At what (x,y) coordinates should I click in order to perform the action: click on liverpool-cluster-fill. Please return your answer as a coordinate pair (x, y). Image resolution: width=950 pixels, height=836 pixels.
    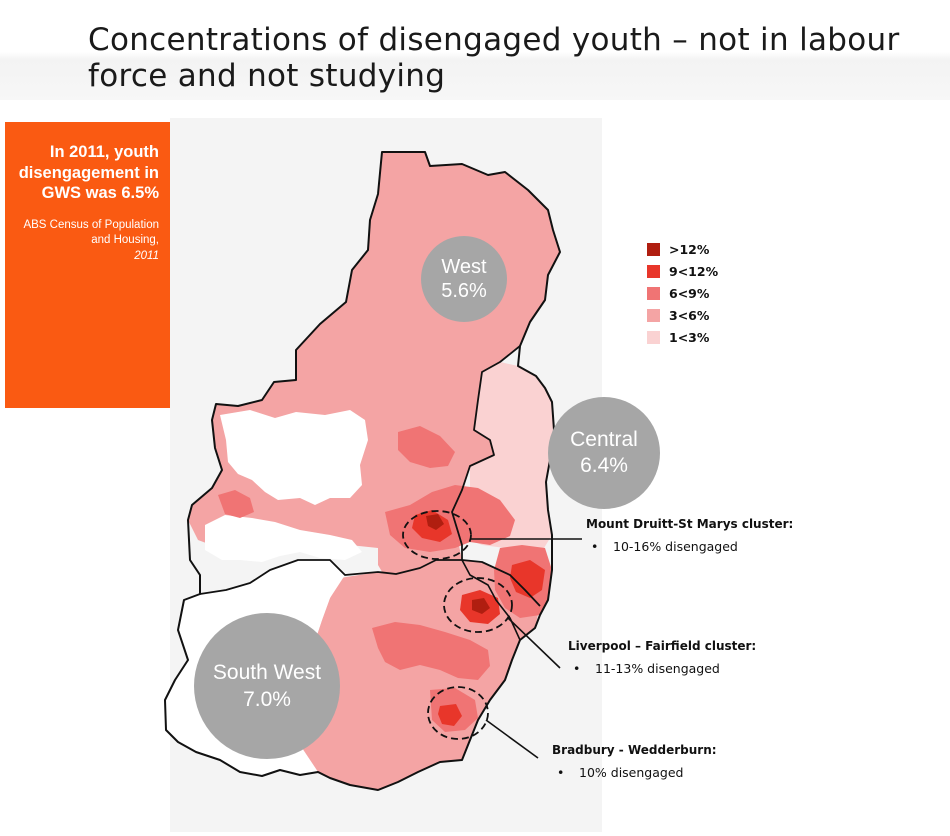
    Looking at the image, I should click on (431, 651).